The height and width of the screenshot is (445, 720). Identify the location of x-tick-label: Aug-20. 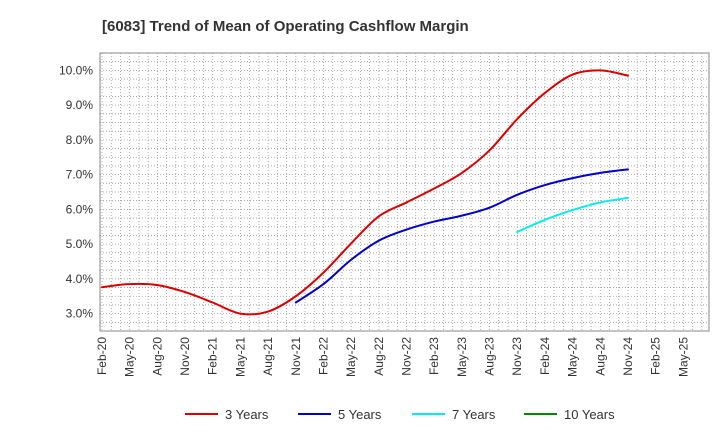
(157, 356).